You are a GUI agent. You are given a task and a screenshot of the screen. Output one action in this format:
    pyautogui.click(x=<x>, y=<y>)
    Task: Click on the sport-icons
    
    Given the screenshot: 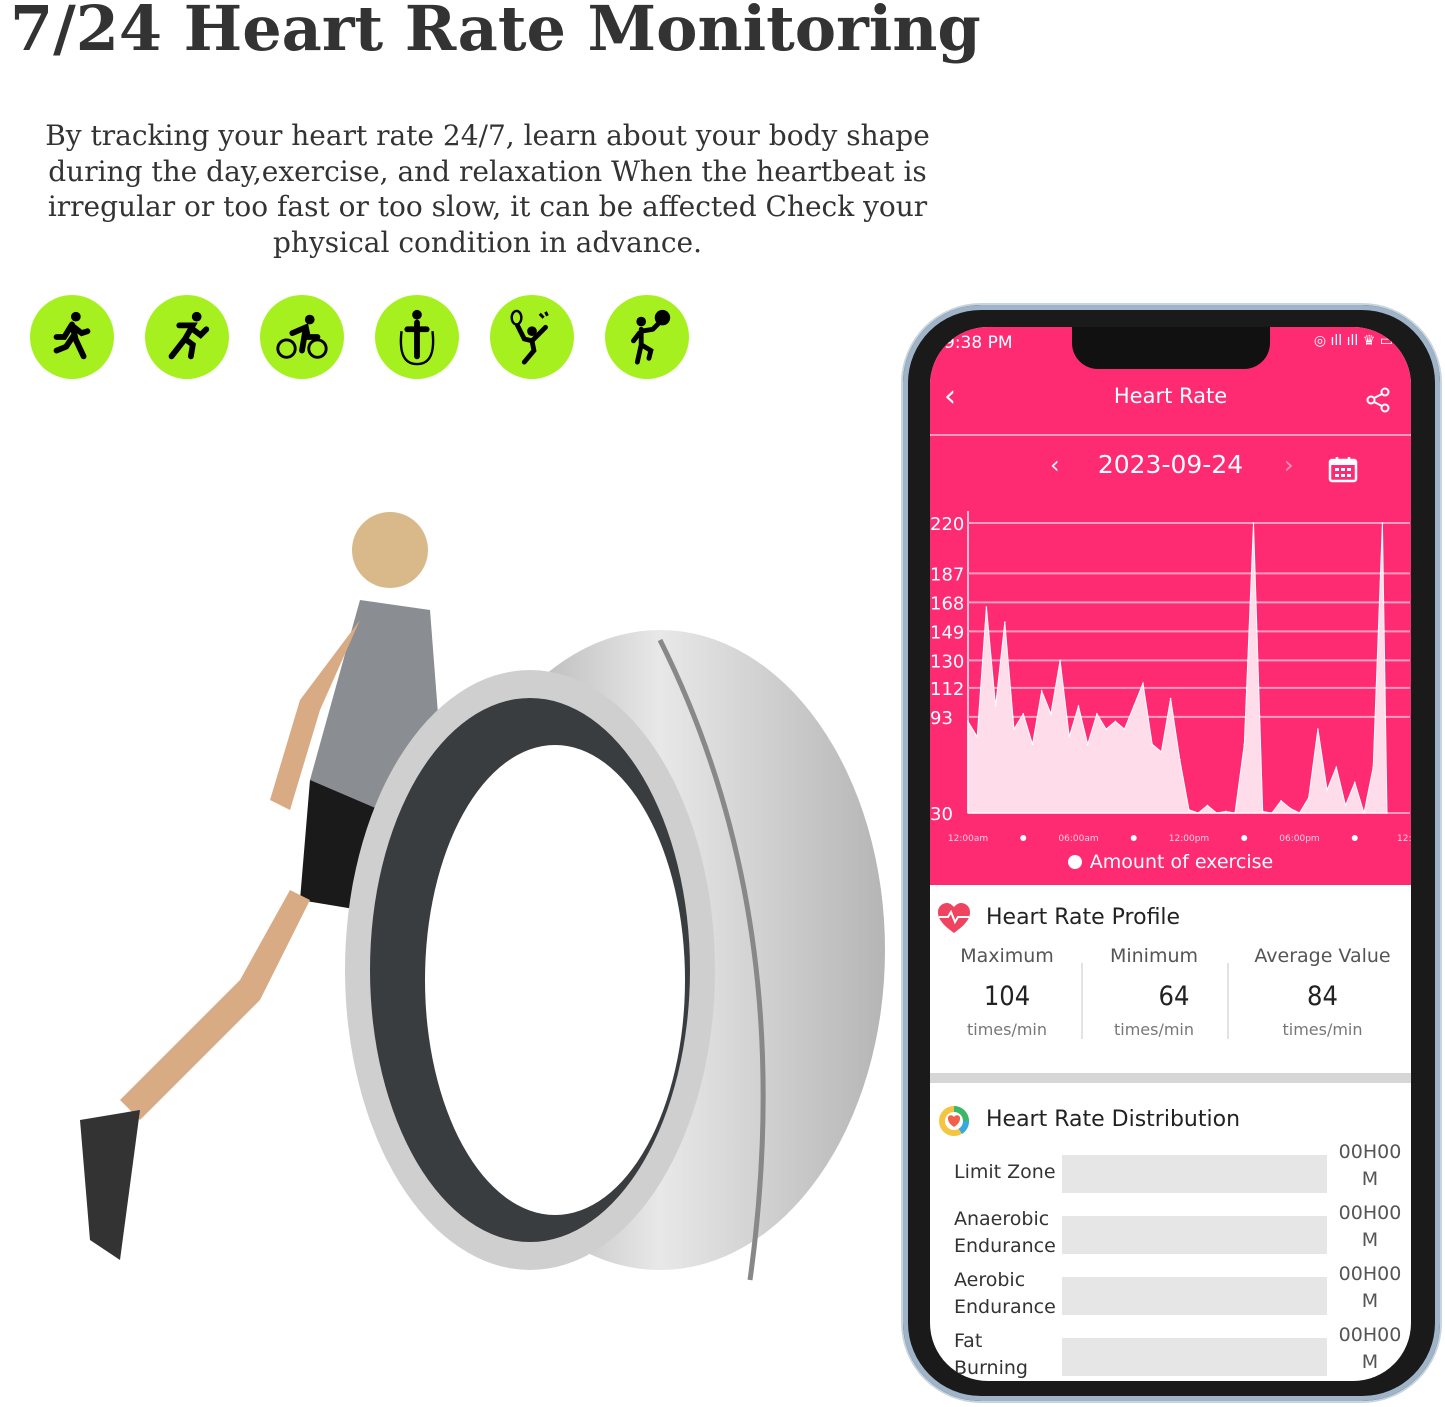 What is the action you would take?
    pyautogui.click(x=359, y=337)
    